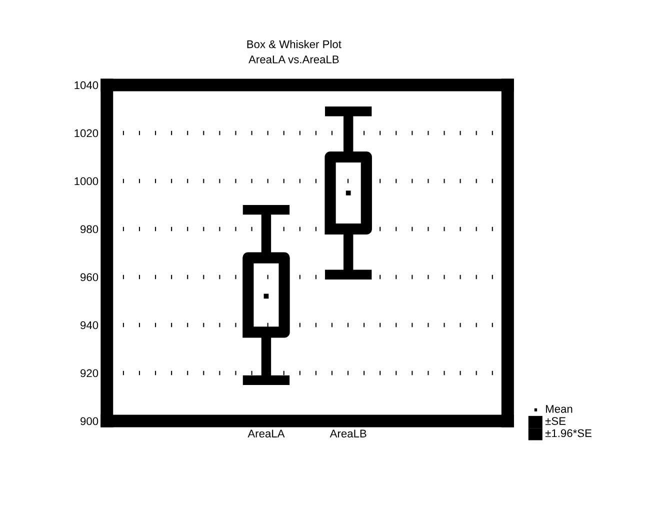 The height and width of the screenshot is (506, 668). What do you see at coordinates (86, 133) in the screenshot?
I see `y-tick-label: 1020` at bounding box center [86, 133].